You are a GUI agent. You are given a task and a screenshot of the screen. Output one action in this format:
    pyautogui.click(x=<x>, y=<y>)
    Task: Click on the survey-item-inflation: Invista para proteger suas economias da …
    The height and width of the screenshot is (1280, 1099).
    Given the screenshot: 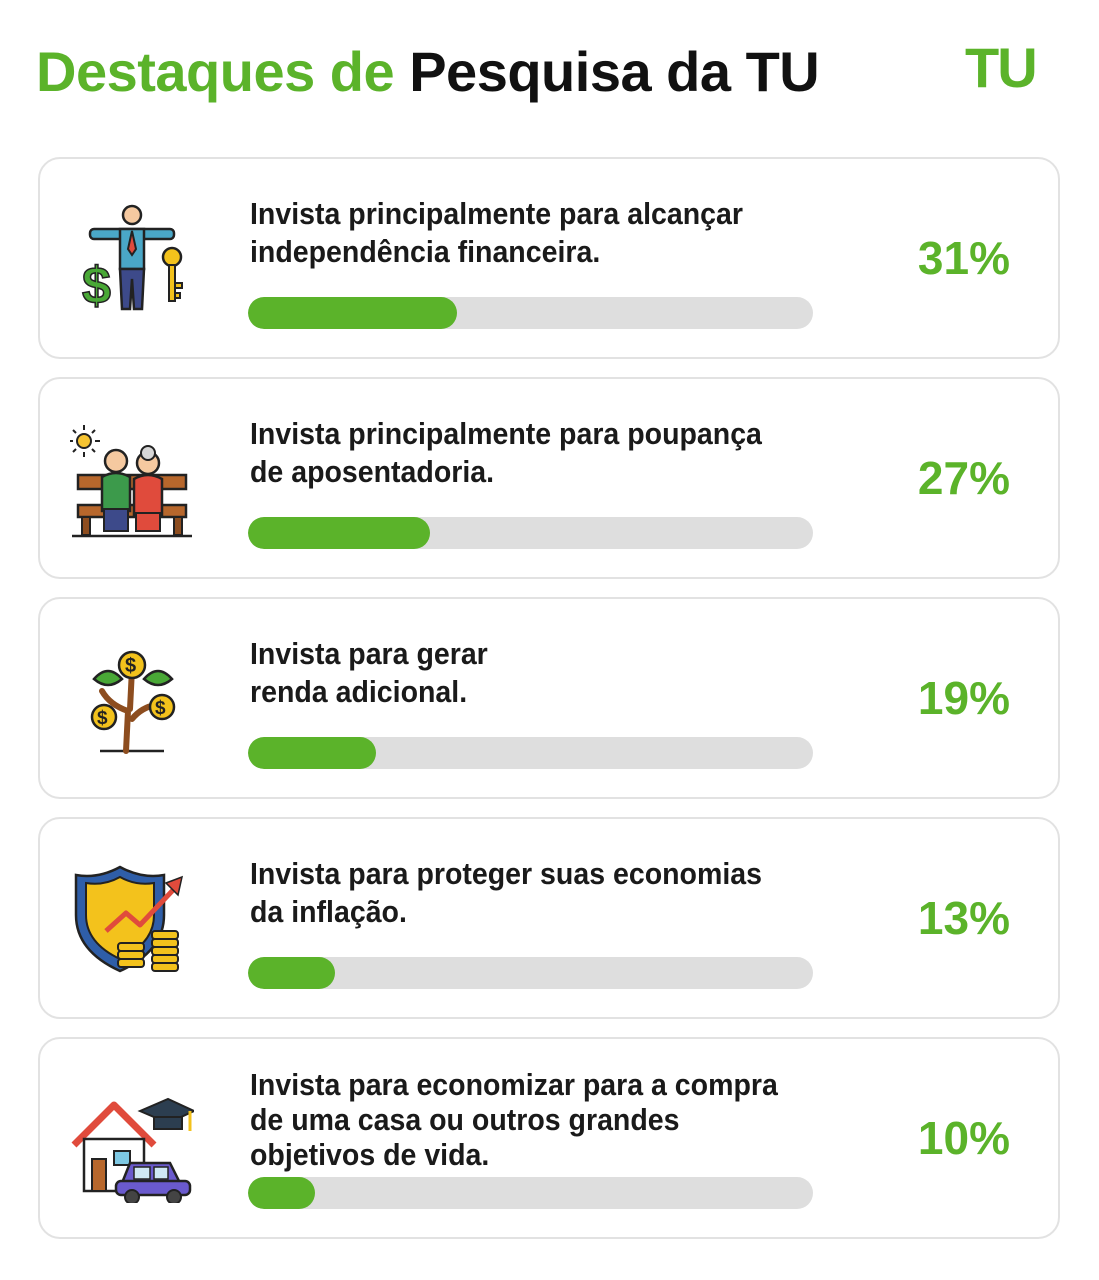 What is the action you would take?
    pyautogui.click(x=549, y=918)
    